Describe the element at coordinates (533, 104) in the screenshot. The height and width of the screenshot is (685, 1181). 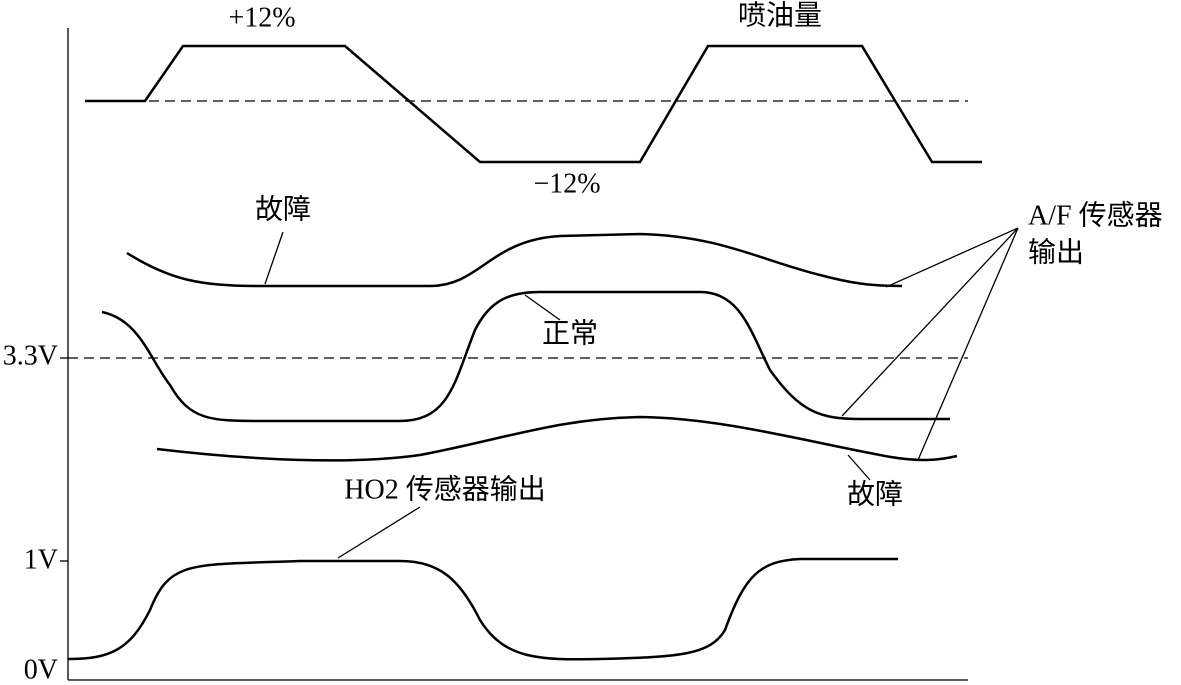
I see `injection-wave` at that location.